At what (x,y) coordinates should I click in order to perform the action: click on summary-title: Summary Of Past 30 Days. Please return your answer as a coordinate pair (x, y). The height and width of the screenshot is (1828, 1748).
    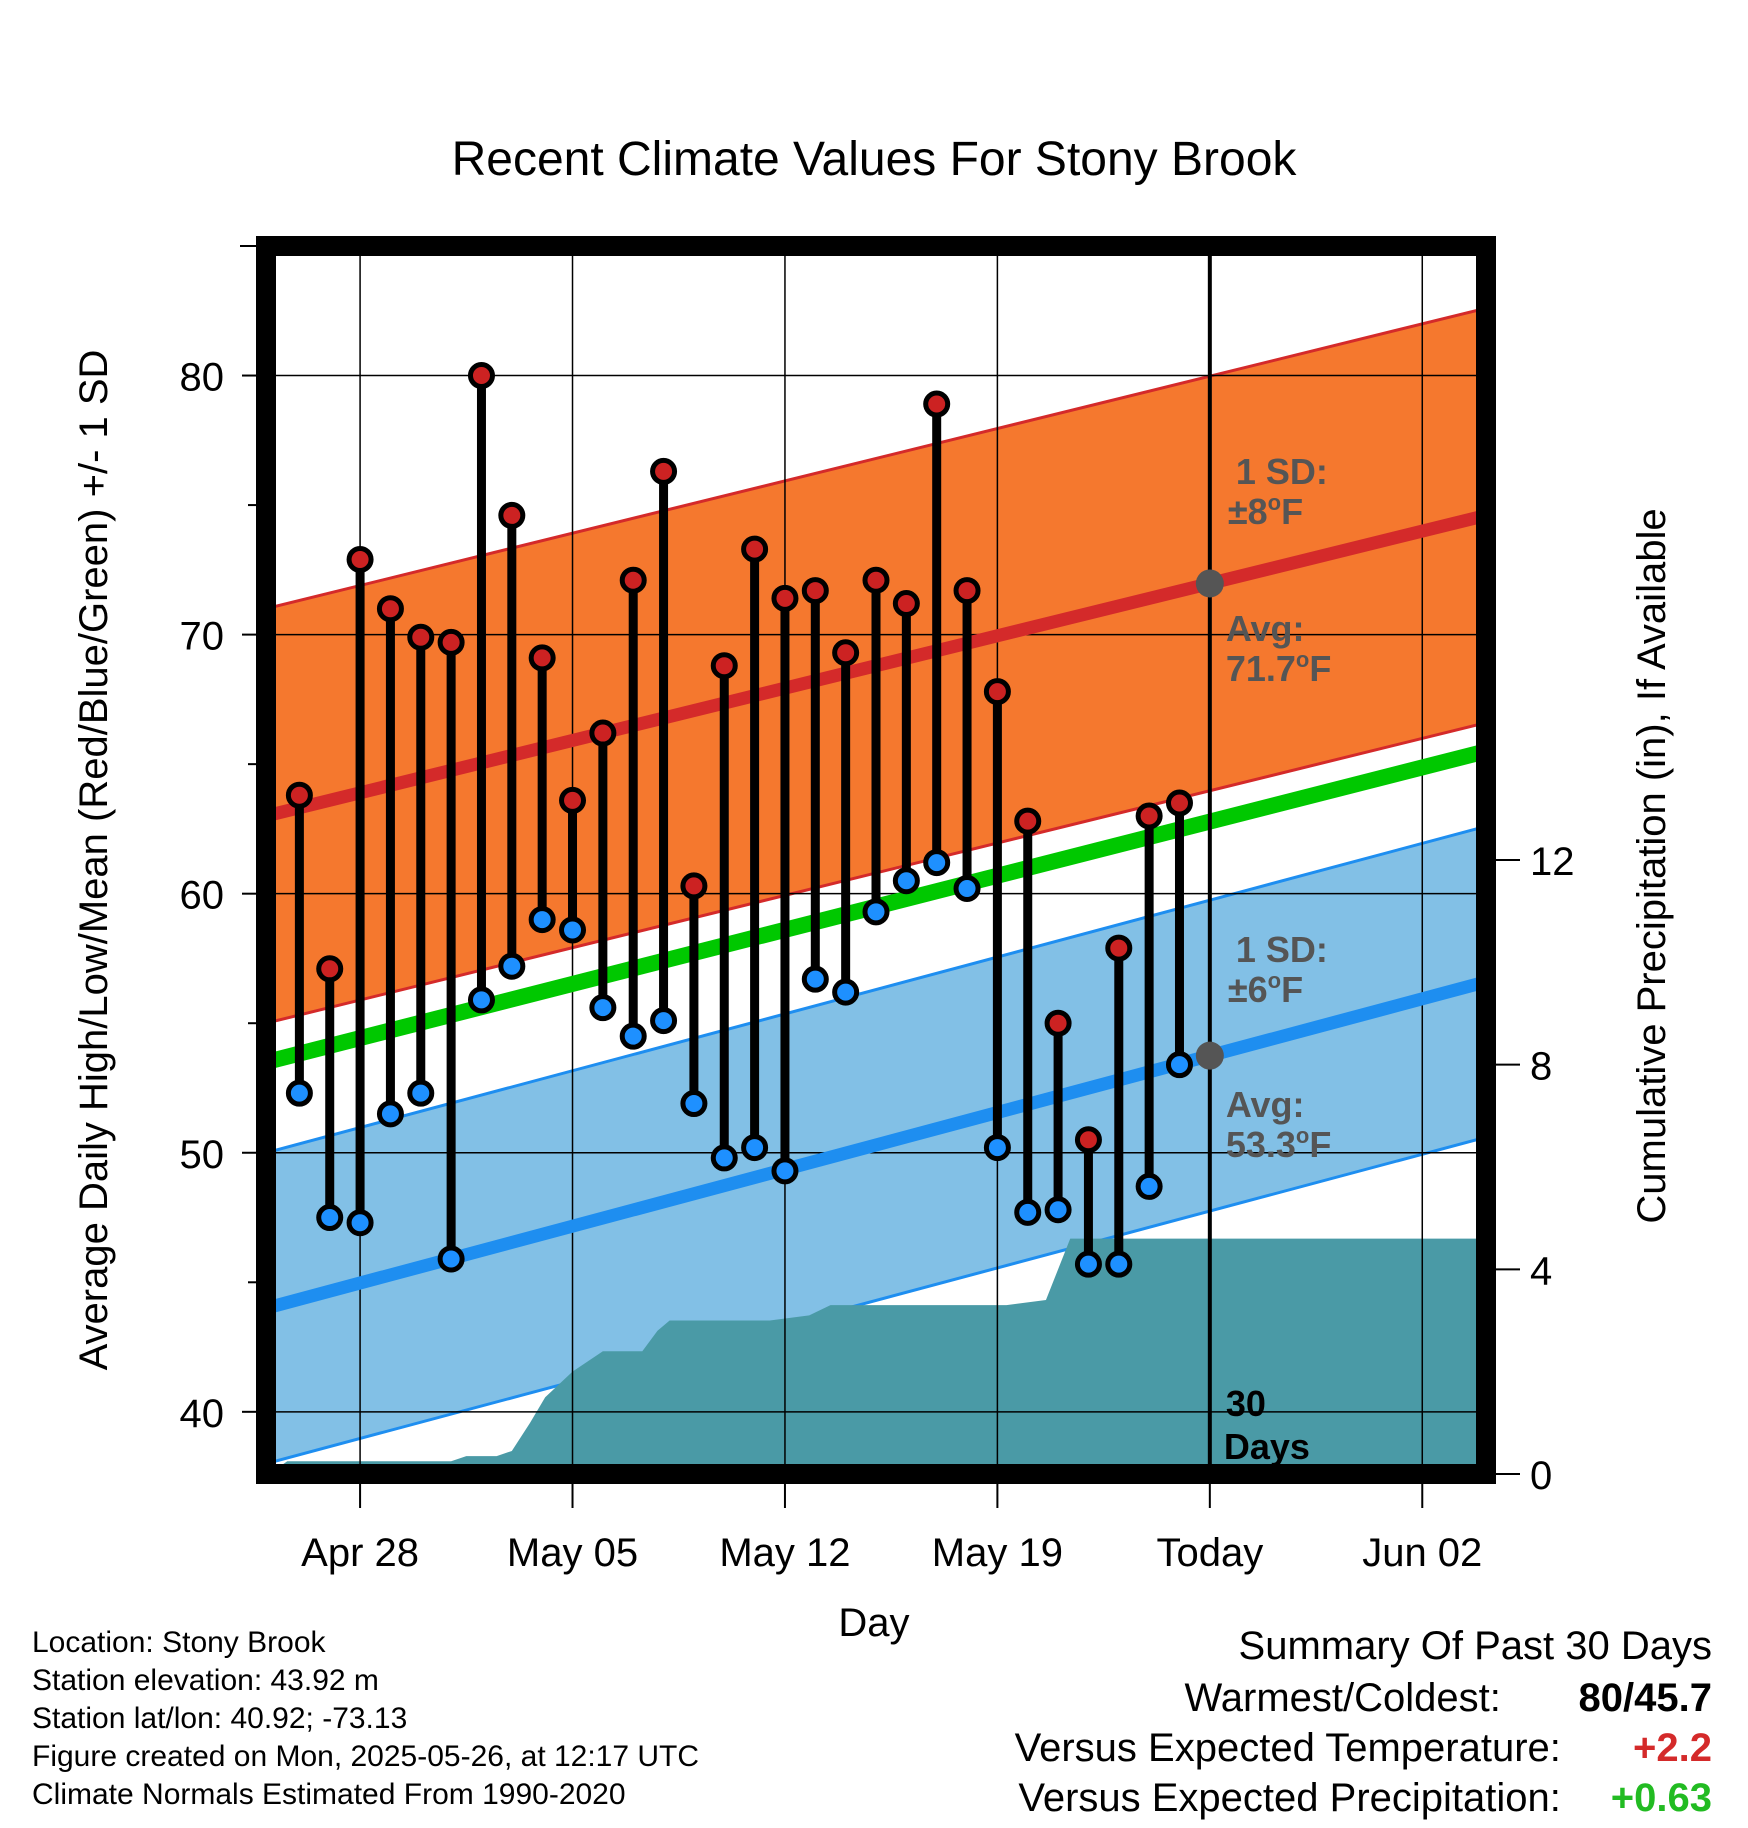
    Looking at the image, I should click on (1475, 1646).